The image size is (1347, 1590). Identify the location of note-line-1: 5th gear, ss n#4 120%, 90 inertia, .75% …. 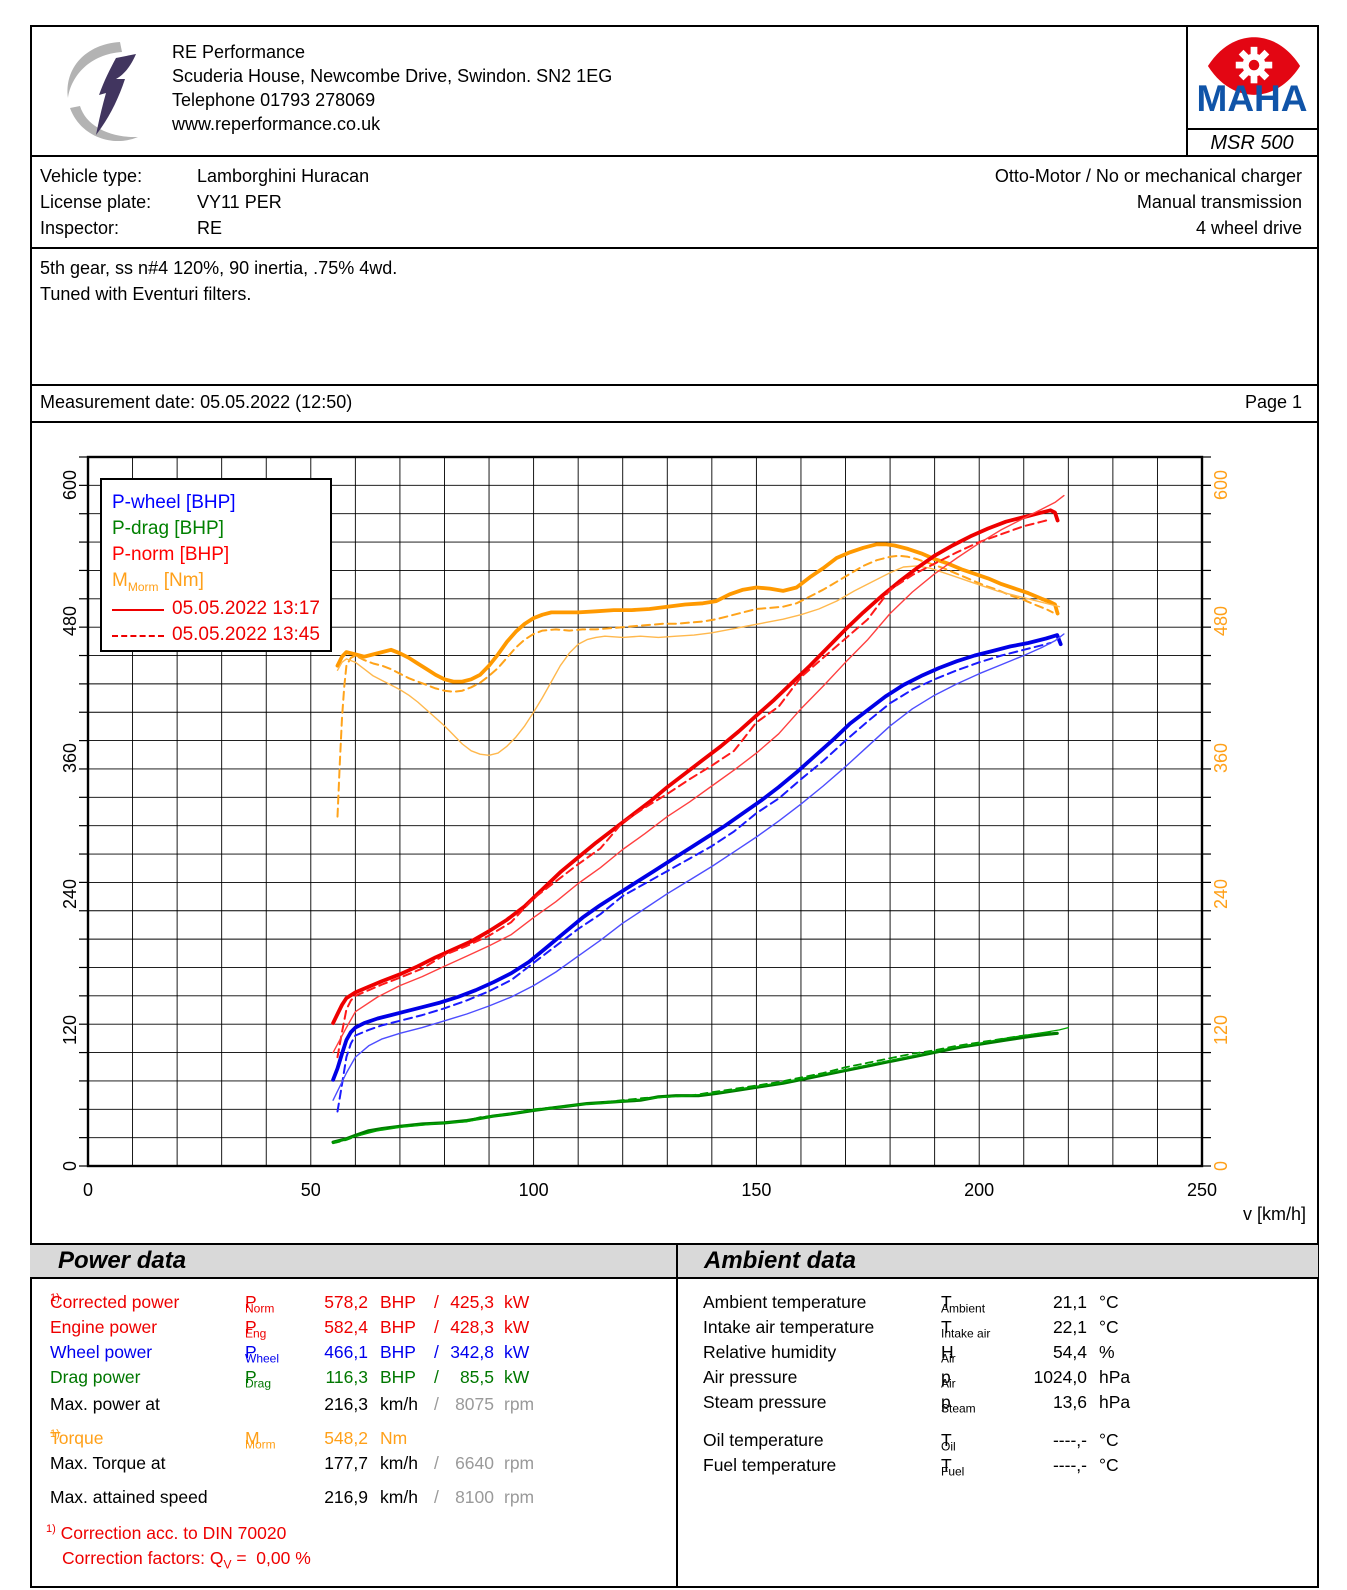
(219, 268).